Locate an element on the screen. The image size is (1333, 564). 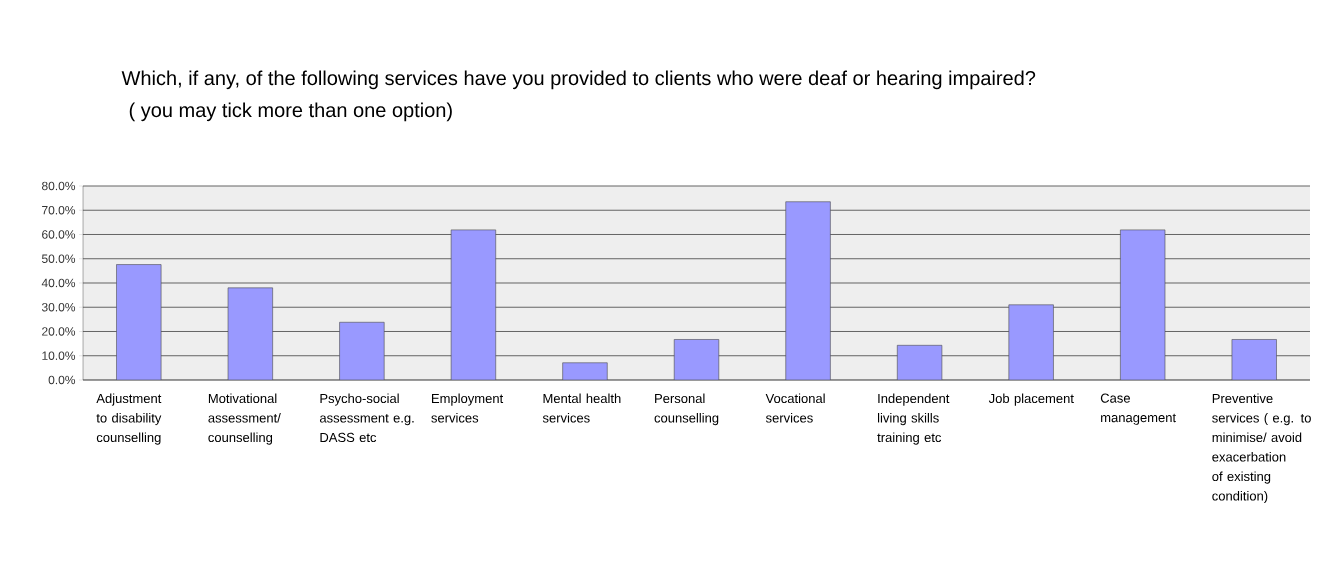
y-tick-label: 40.0% is located at coordinates (58, 283).